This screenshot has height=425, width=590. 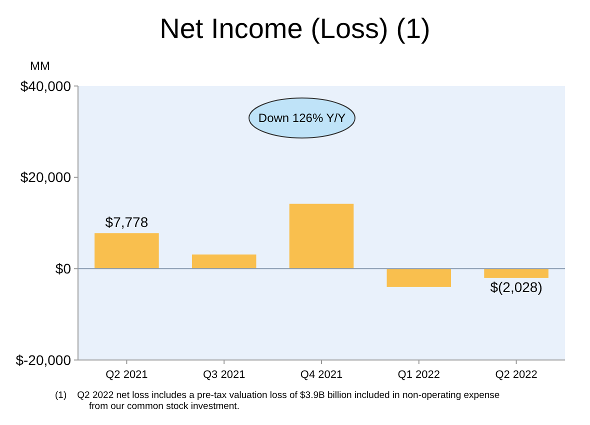 What do you see at coordinates (277, 401) in the screenshot?
I see `text: (1) Q2 2022 net loss includes a pre-tax valuation loss of $3.9B billion included in non-operating expense from our common stock investment.` at bounding box center [277, 401].